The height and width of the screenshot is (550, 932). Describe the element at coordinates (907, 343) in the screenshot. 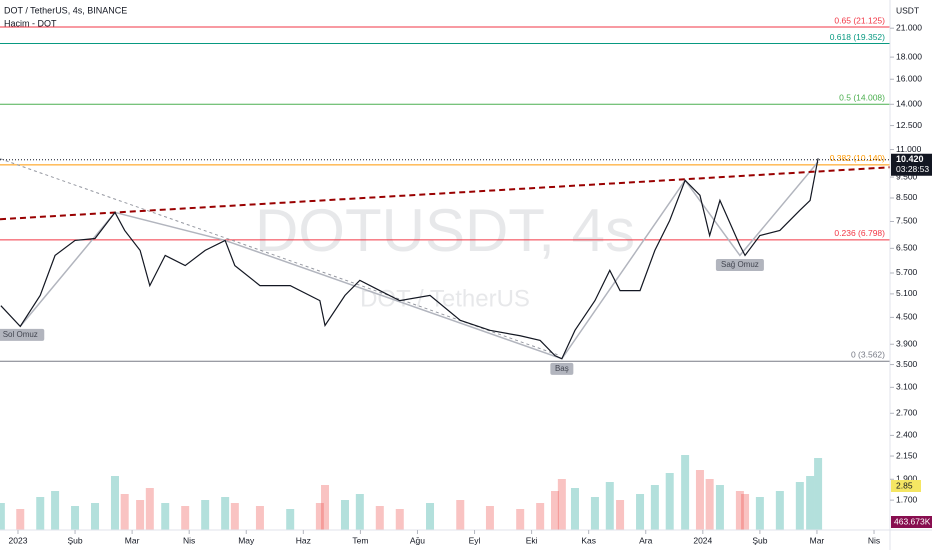

I see `y-tick-label: 3.900` at that location.